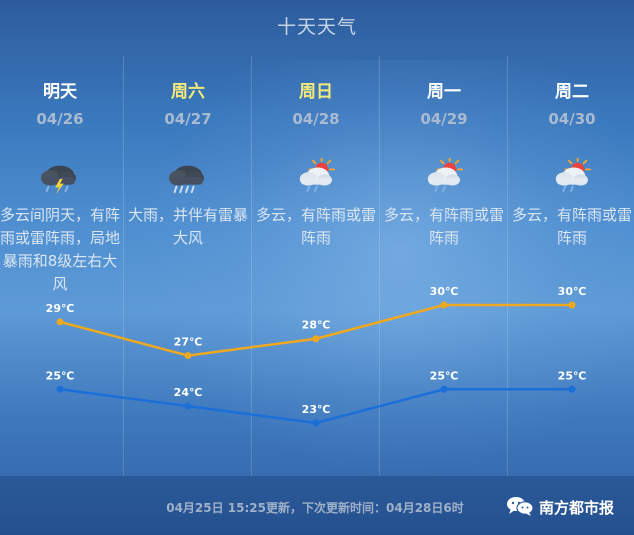  I want to click on brand-name: 南方都市报, so click(577, 508).